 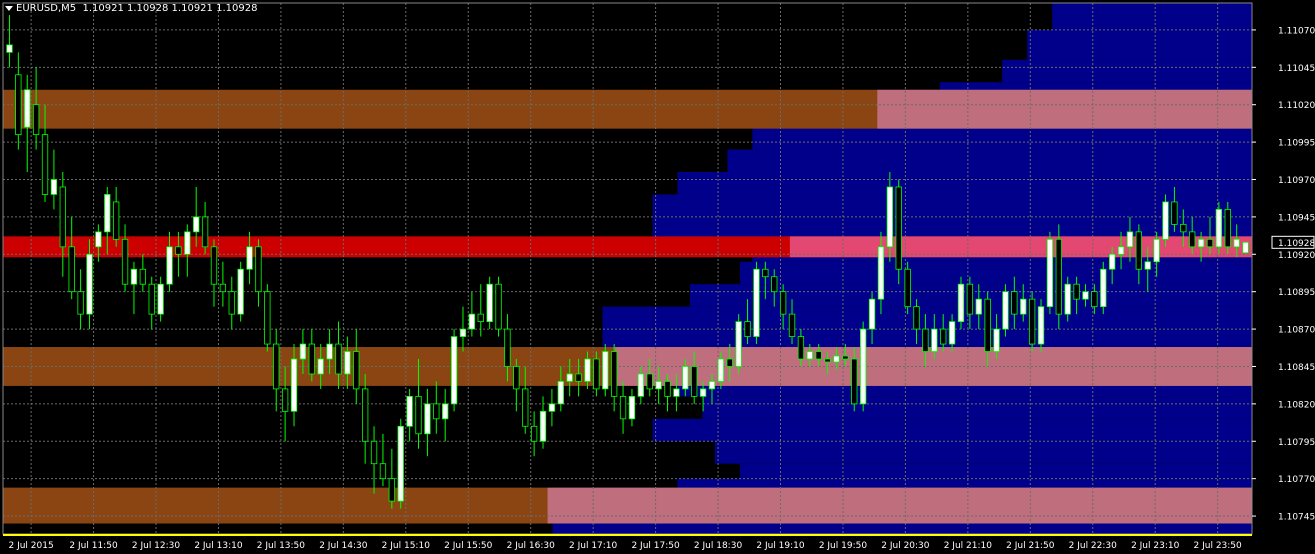 What do you see at coordinates (281, 546) in the screenshot?
I see `x-tick-label: 2 Jul 13:50` at bounding box center [281, 546].